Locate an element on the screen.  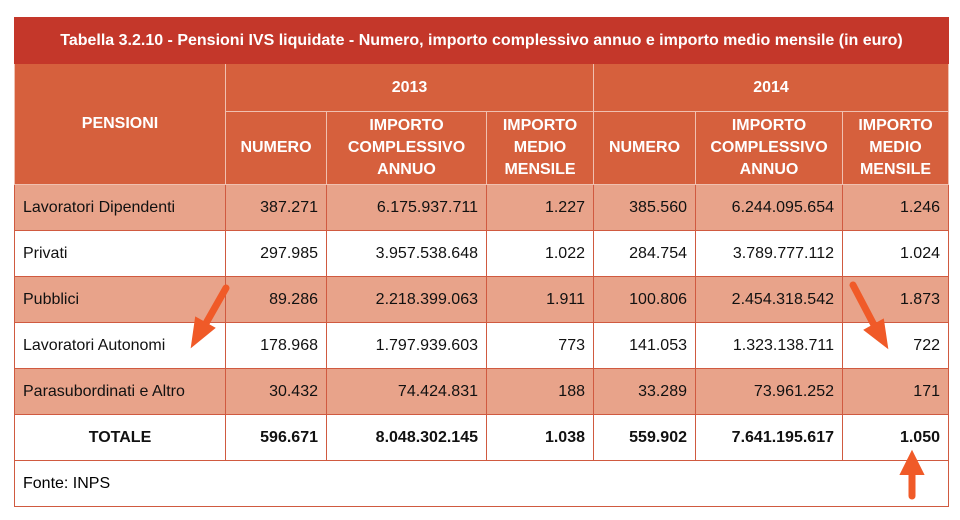
cell: 74.424.831 is located at coordinates (406, 391).